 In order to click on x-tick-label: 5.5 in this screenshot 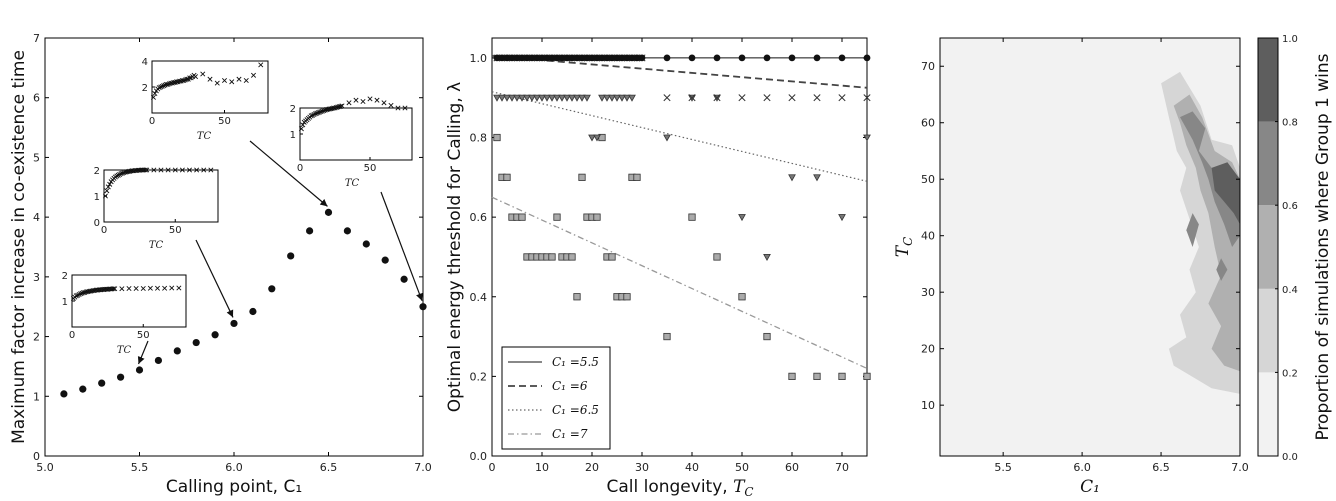, I will do `click(140, 467)`.